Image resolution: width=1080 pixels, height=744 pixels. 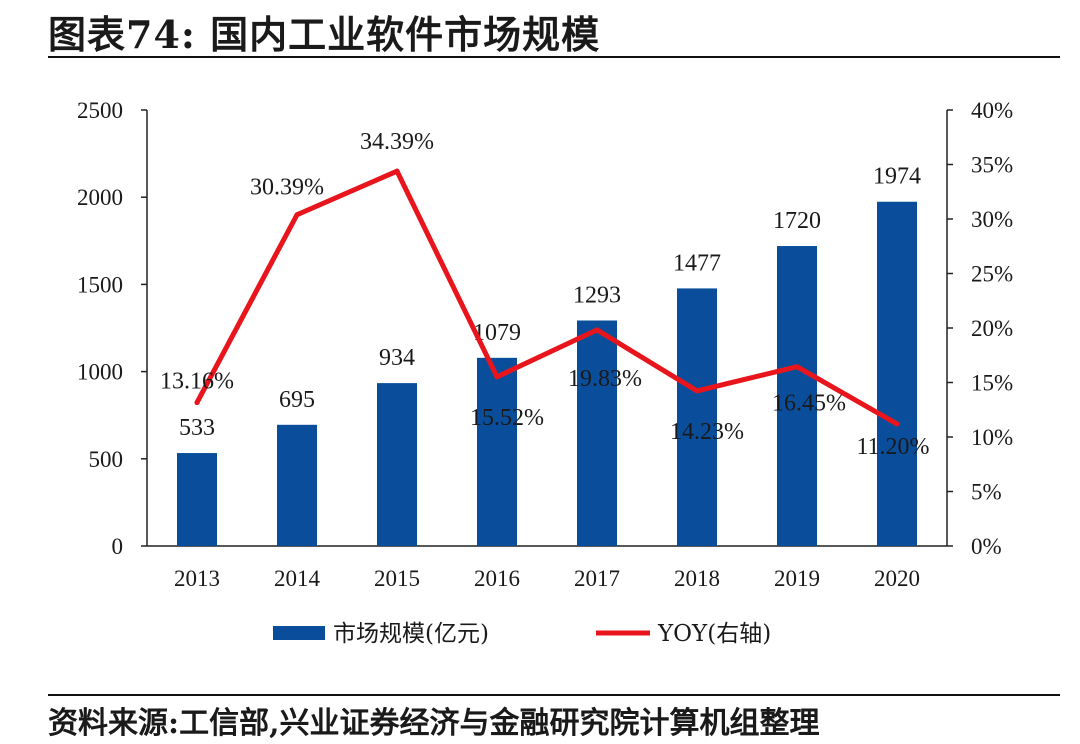 I want to click on right-tick-label: 10%, so click(x=992, y=437).